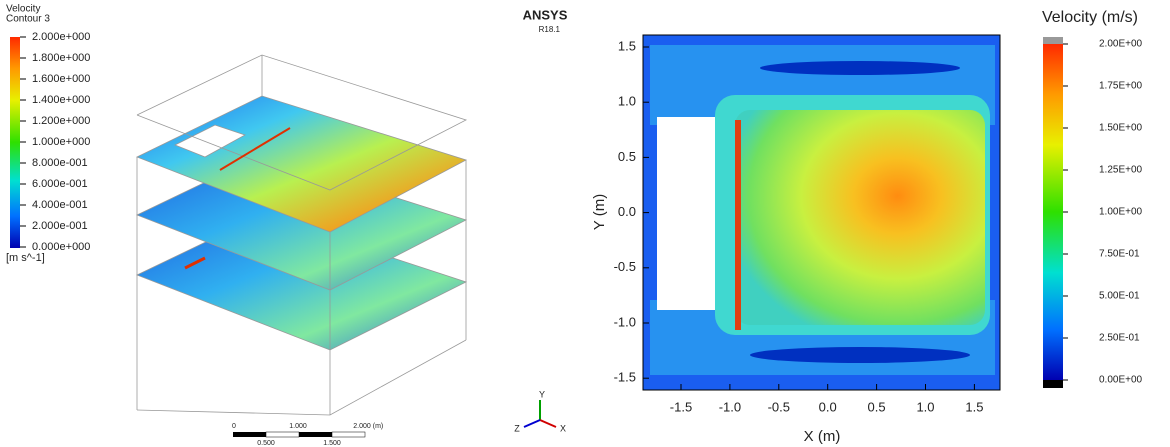 Image resolution: width=1170 pixels, height=447 pixels. What do you see at coordinates (779, 406) in the screenshot?
I see `x-tick-label: -0.5` at bounding box center [779, 406].